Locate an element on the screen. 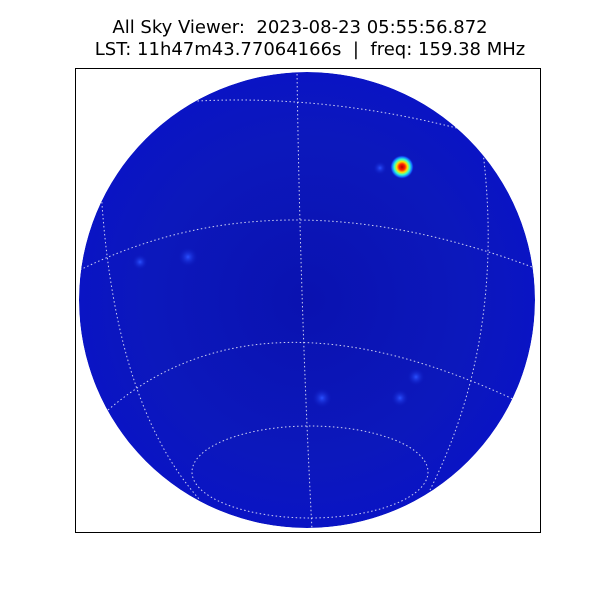 This screenshot has width=600, height=600. radio-source is located at coordinates (402, 167).